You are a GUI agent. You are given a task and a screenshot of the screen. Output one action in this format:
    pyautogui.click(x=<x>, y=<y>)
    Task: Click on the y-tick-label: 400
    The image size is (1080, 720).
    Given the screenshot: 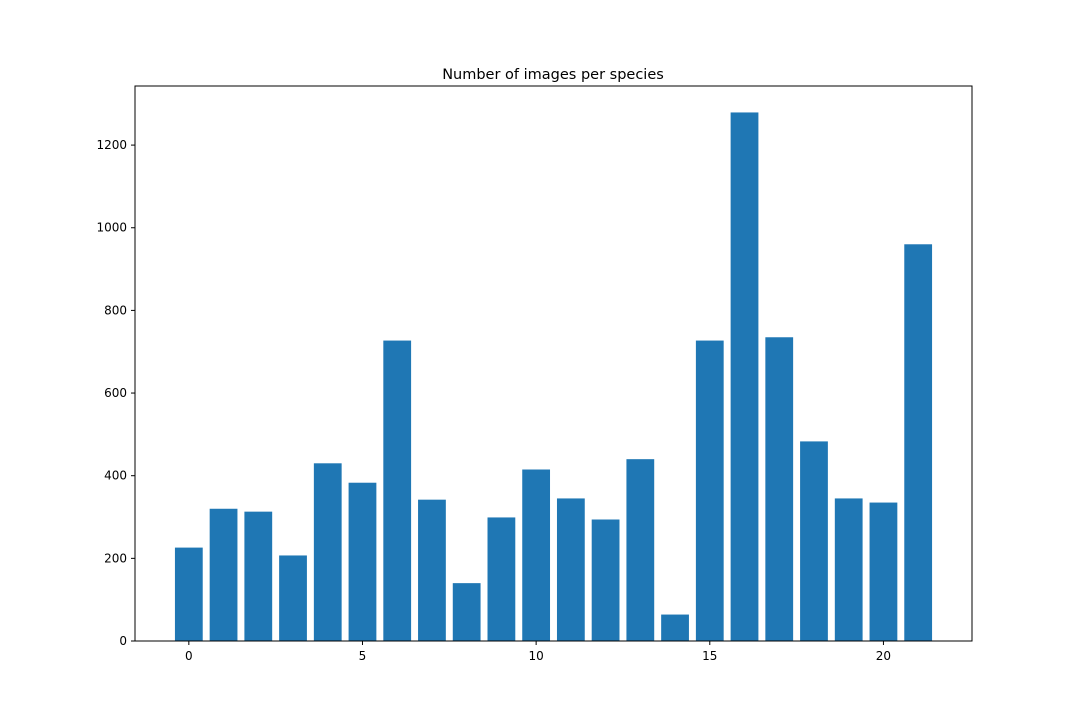 What is the action you would take?
    pyautogui.click(x=115, y=476)
    